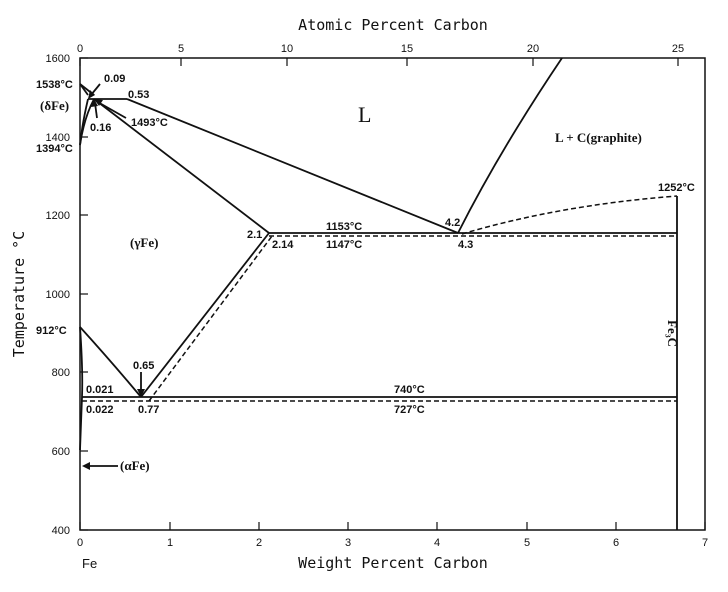 This screenshot has height=592, width=728. Describe the element at coordinates (569, 215) in the screenshot. I see `liquidus-cementite` at that location.